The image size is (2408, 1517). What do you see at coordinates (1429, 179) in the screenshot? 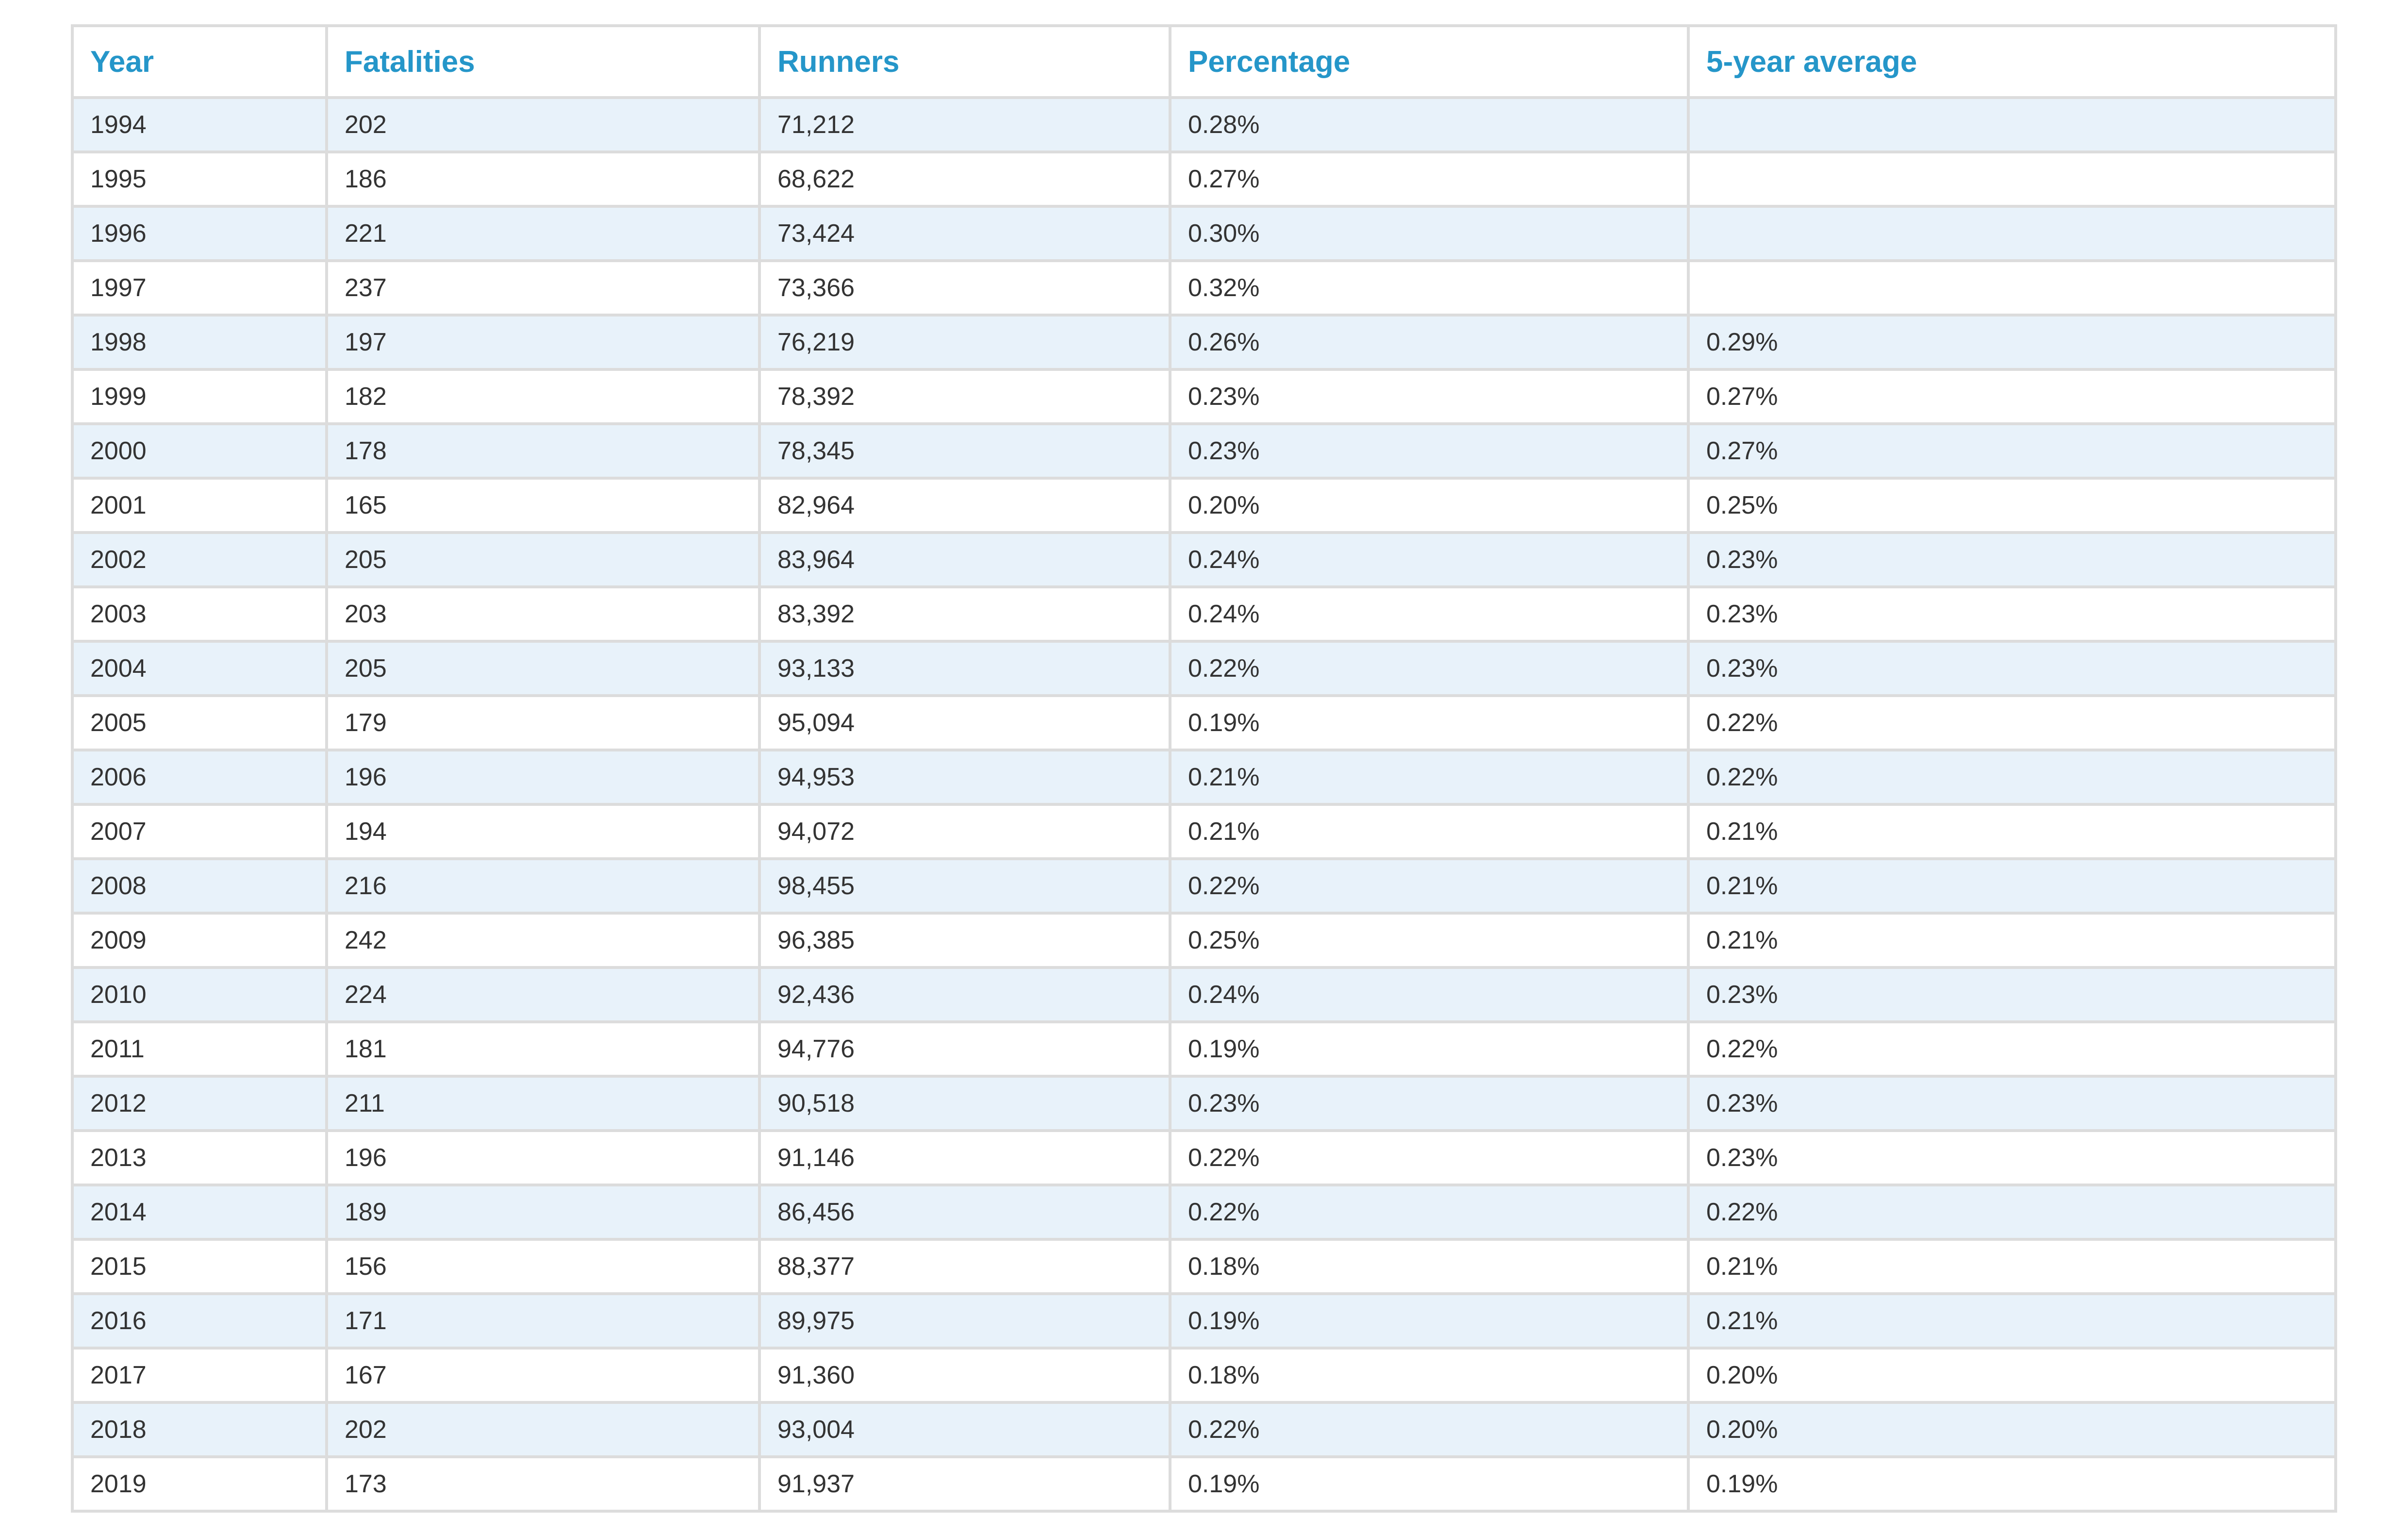
I see `percentage-cell: 0.27%` at bounding box center [1429, 179].